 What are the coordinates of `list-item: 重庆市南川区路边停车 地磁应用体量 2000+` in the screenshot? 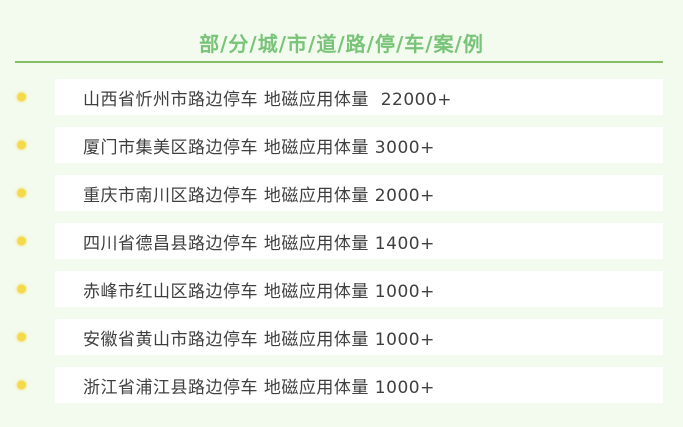 It's located at (341, 193).